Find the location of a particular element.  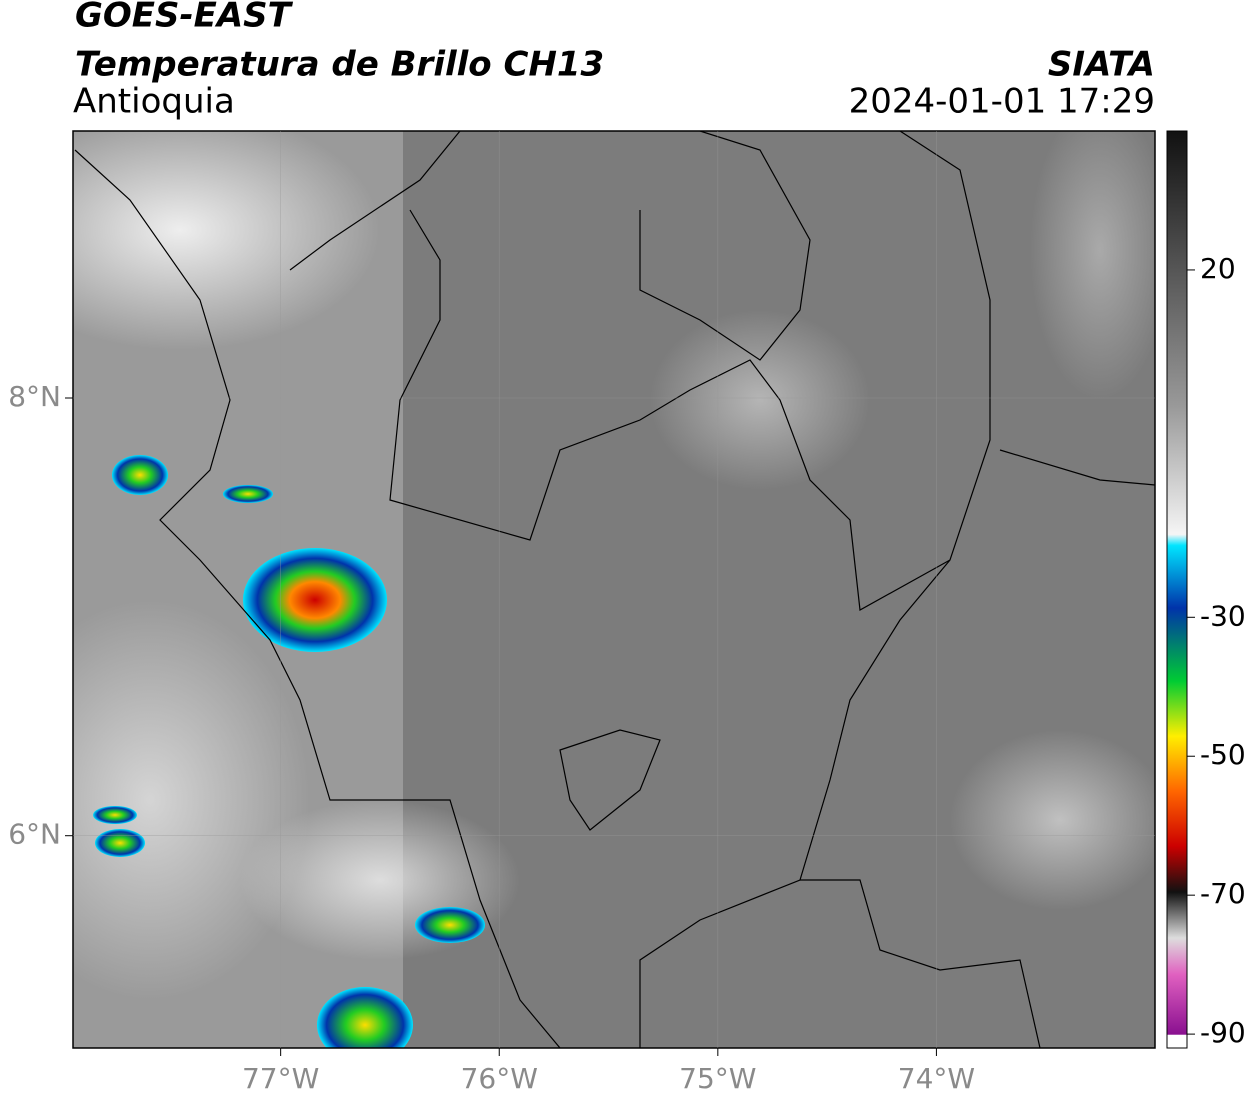

y-tick-label: 8°N is located at coordinates (34, 396).